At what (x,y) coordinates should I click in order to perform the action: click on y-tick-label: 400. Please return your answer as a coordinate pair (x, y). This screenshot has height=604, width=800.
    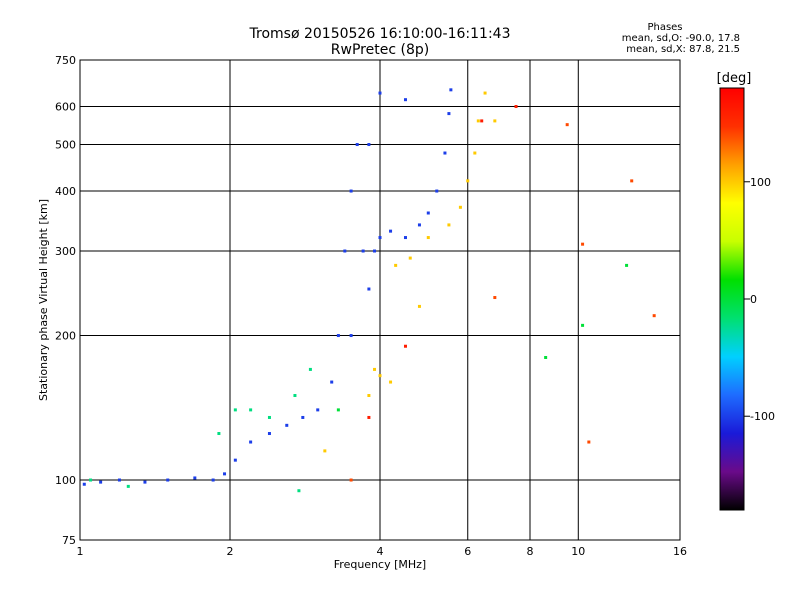
    Looking at the image, I should click on (65, 191).